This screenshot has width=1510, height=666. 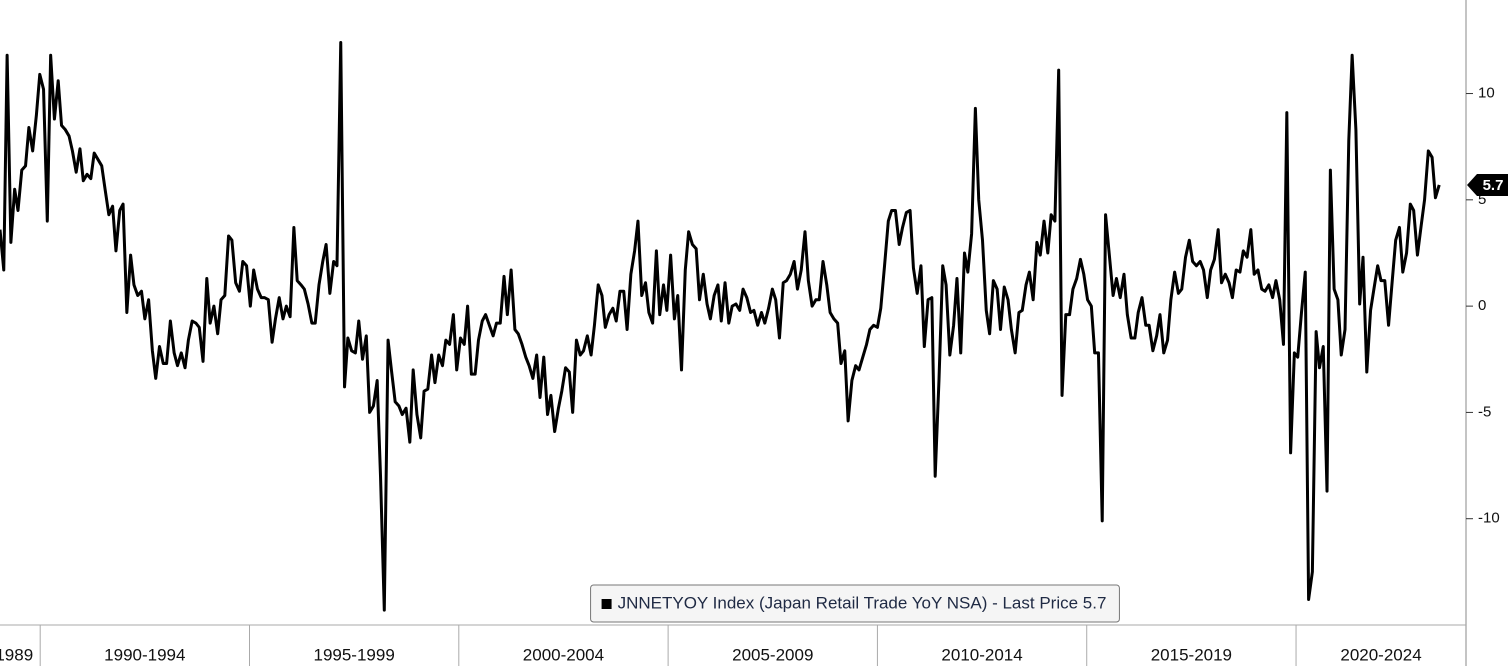 I want to click on legend-swatch, so click(x=606, y=604).